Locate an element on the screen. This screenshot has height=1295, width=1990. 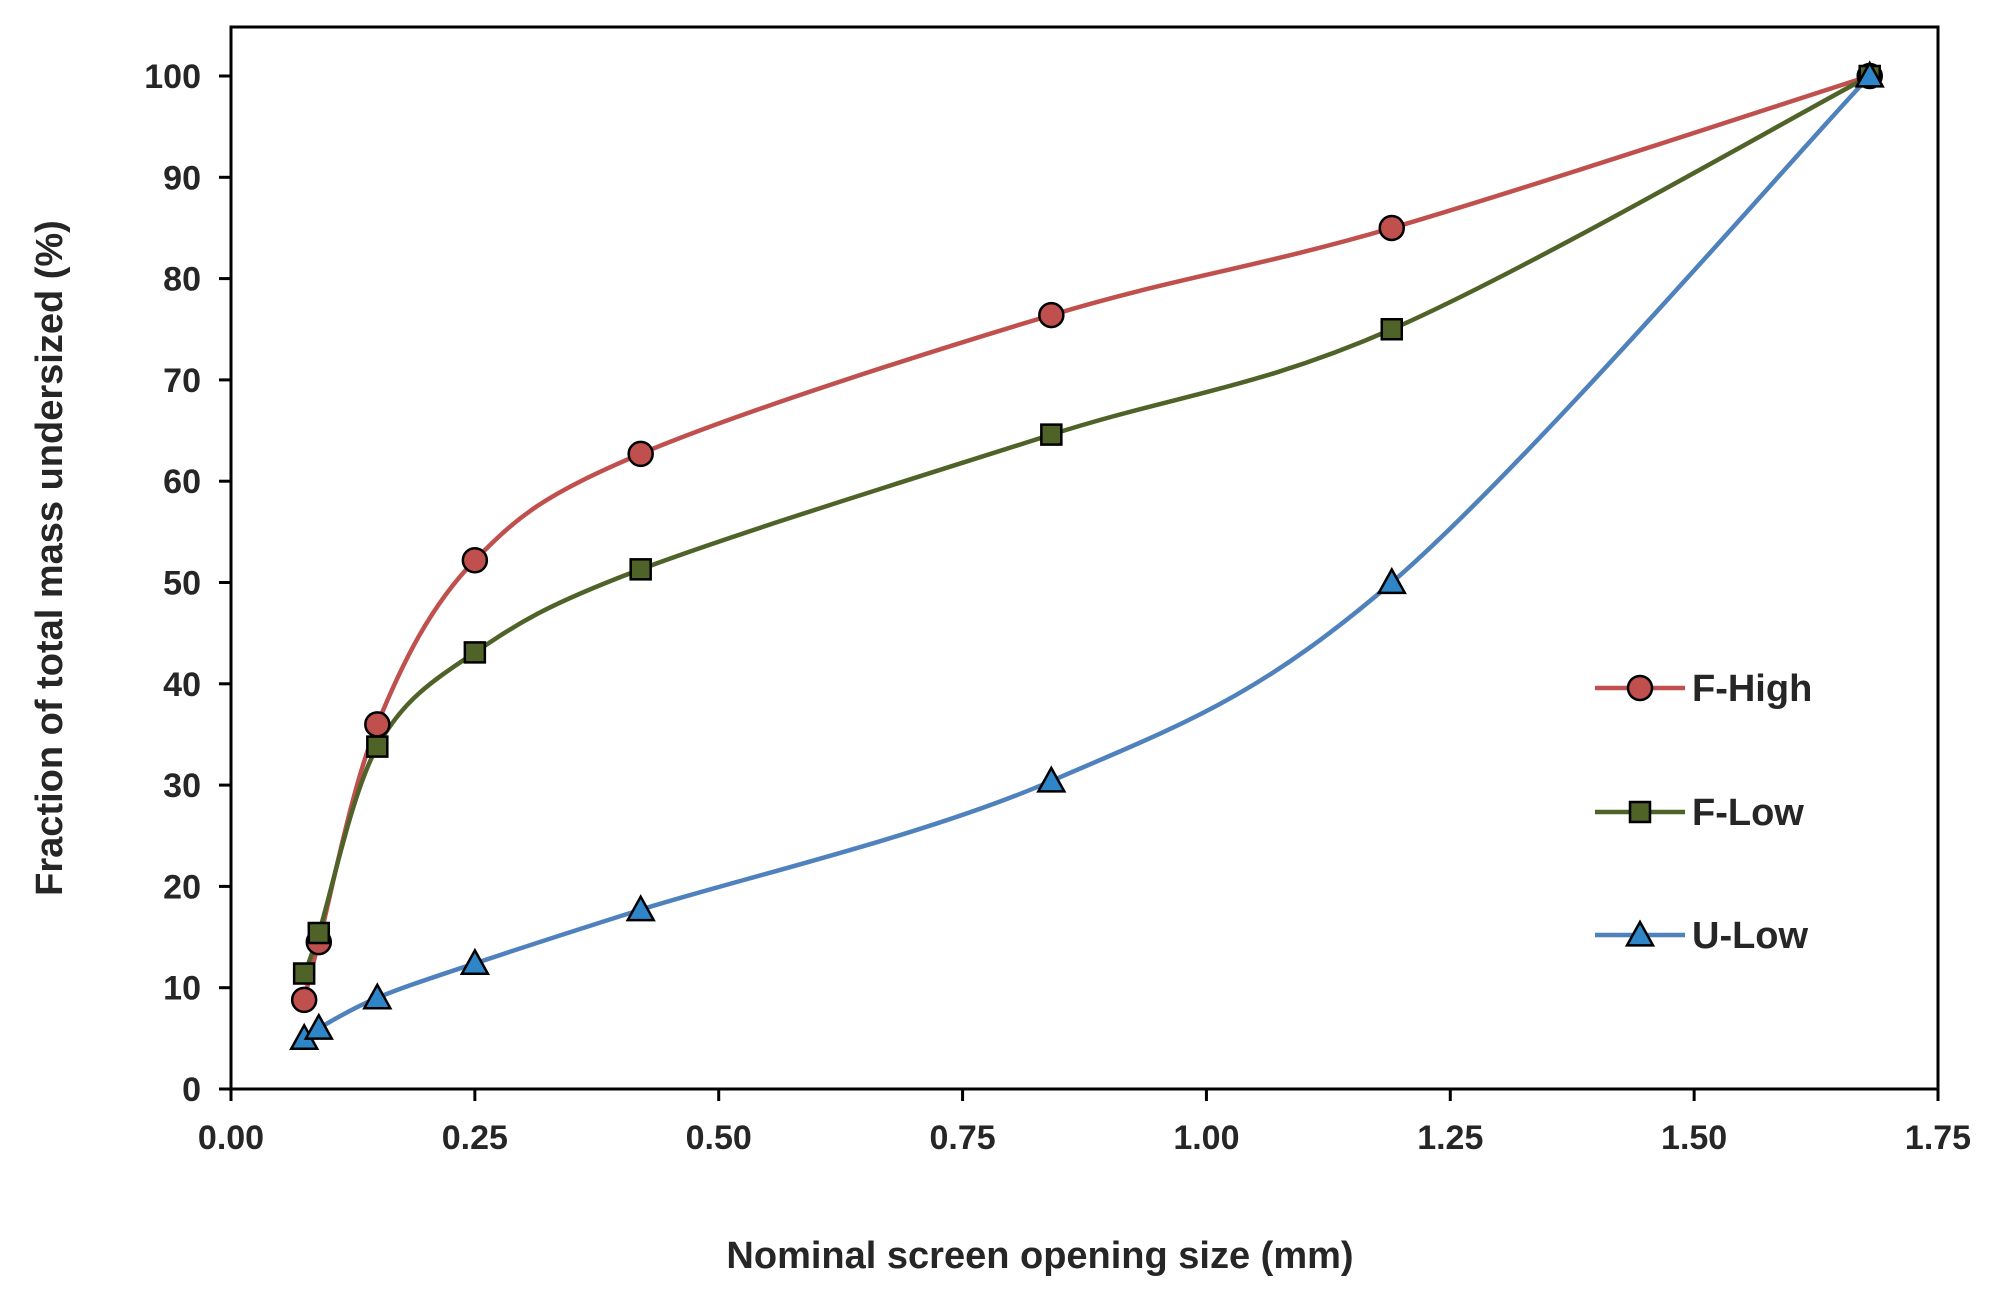
y-tick-label: 90 is located at coordinates (182, 178).